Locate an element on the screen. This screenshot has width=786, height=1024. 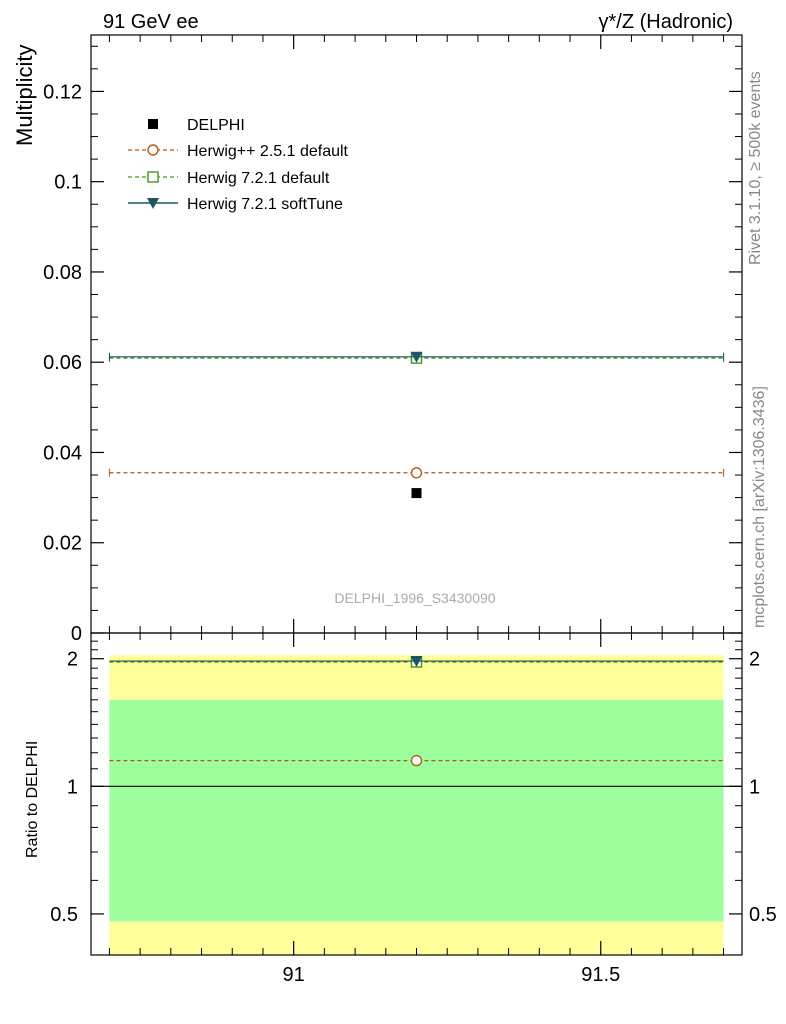
ratio-tick-label-right: 2 is located at coordinates (754, 660).